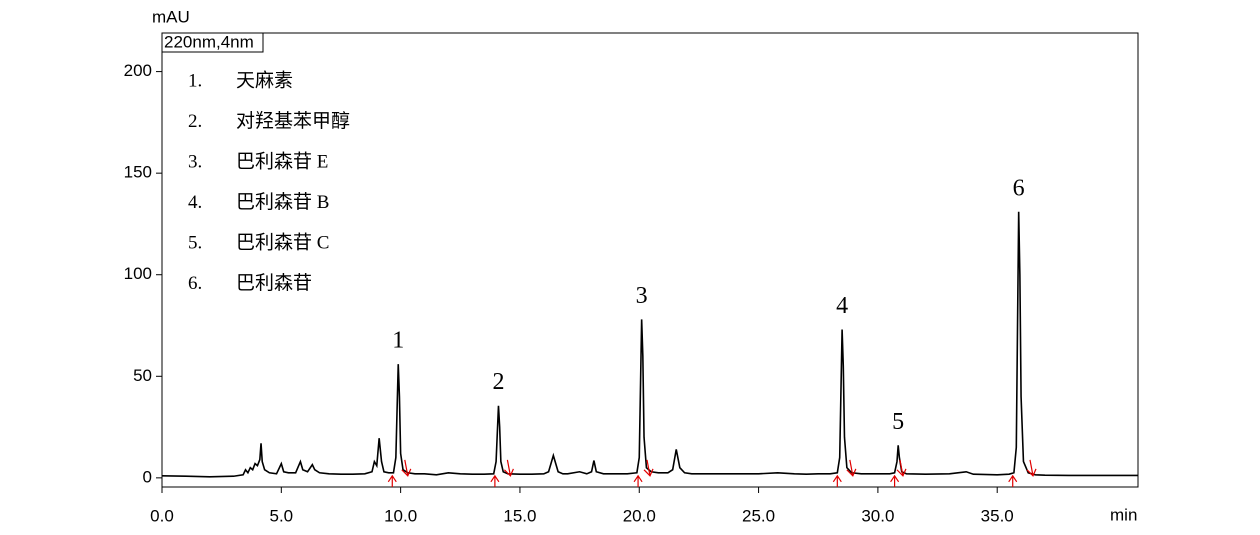 The width and height of the screenshot is (1260, 535). I want to click on peak-label: 2, so click(498, 382).